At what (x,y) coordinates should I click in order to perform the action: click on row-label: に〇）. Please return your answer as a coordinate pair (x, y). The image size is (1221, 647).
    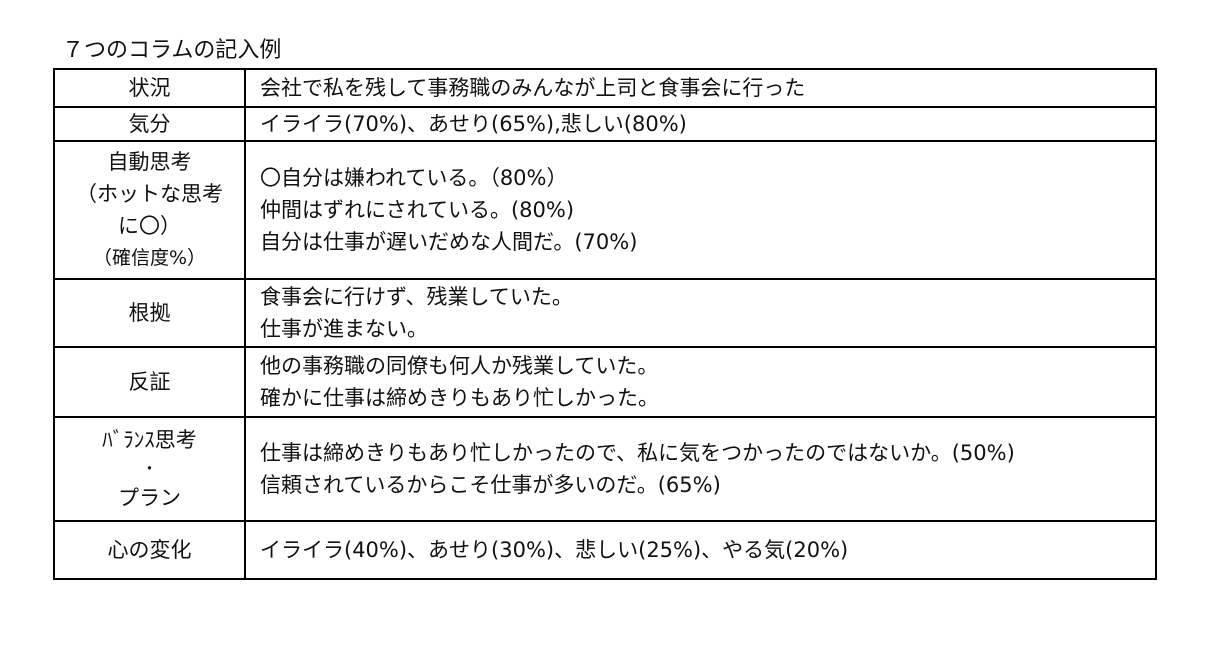
    Looking at the image, I should click on (149, 226).